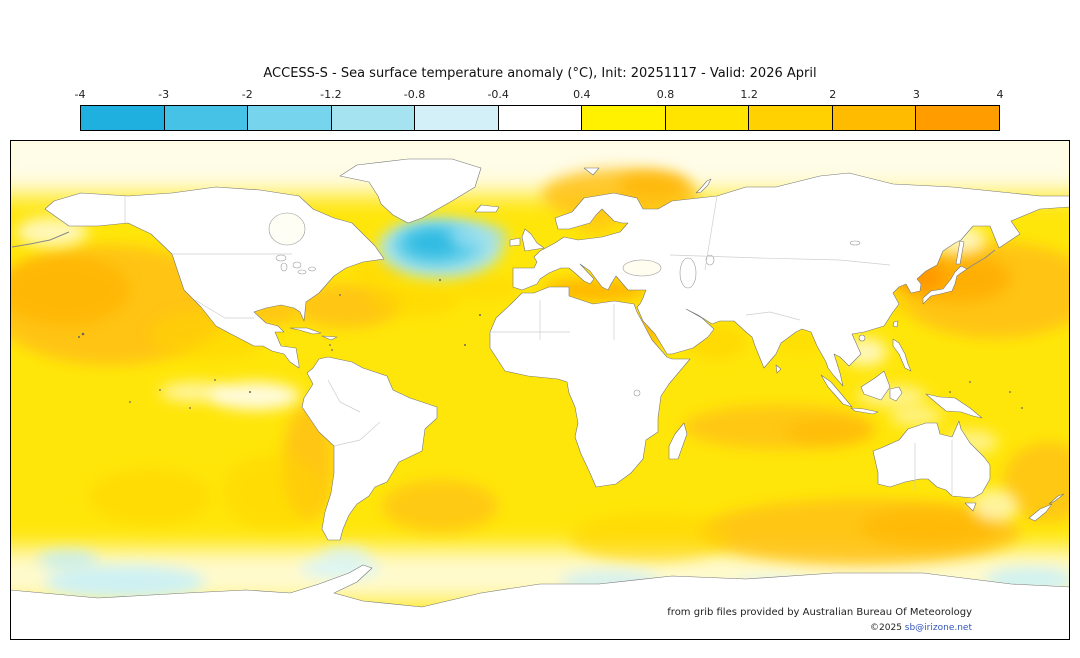 Image resolution: width=1080 pixels, height=658 pixels. I want to click on island-ireland, so click(515, 242).